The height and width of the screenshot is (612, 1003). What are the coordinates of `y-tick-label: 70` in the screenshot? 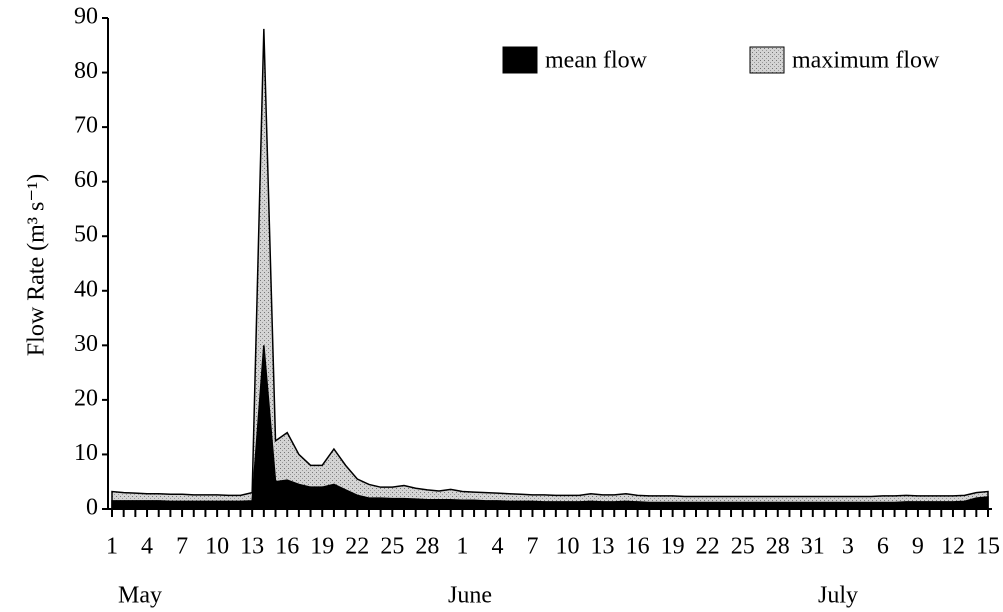 It's located at (86, 126).